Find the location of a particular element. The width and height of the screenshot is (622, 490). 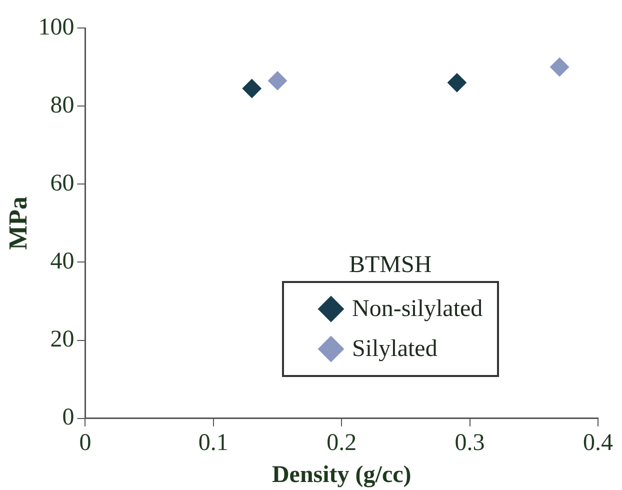

y-tick-label: 40 is located at coordinates (62, 261).